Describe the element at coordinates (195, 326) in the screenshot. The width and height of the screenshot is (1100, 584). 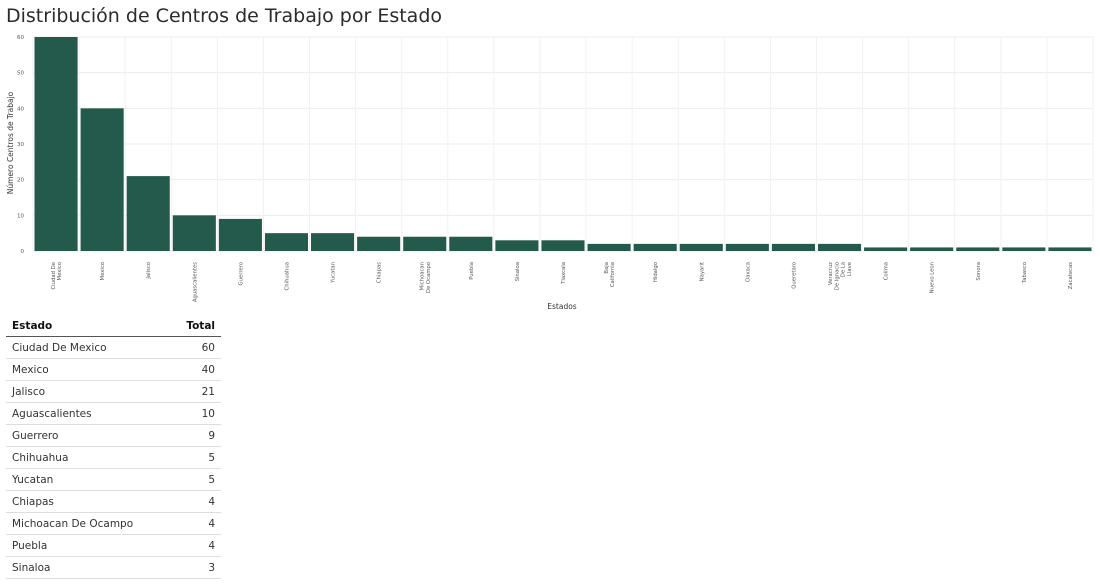
I see `column-header-total: Total` at that location.